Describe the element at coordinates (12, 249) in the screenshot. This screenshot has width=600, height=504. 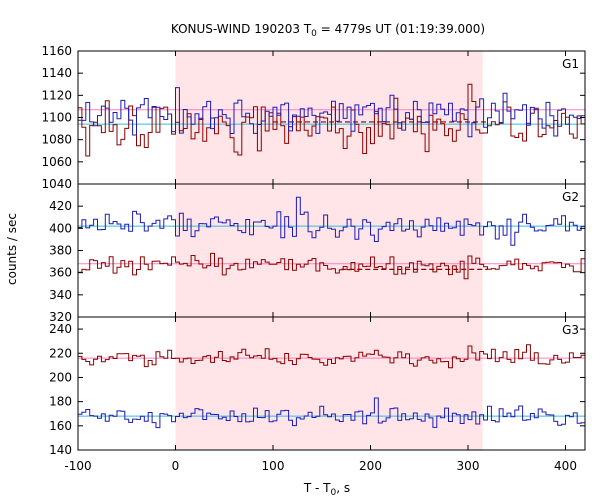
I see `y-axis-label: counts / sec` at that location.